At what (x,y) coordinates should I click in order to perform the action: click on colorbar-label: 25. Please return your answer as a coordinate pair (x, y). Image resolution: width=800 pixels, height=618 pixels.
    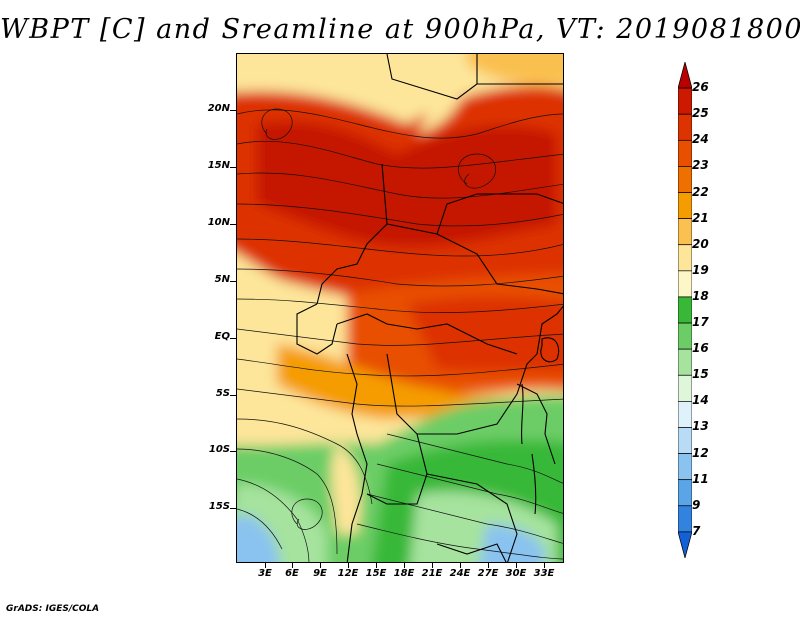
    Looking at the image, I should click on (700, 113).